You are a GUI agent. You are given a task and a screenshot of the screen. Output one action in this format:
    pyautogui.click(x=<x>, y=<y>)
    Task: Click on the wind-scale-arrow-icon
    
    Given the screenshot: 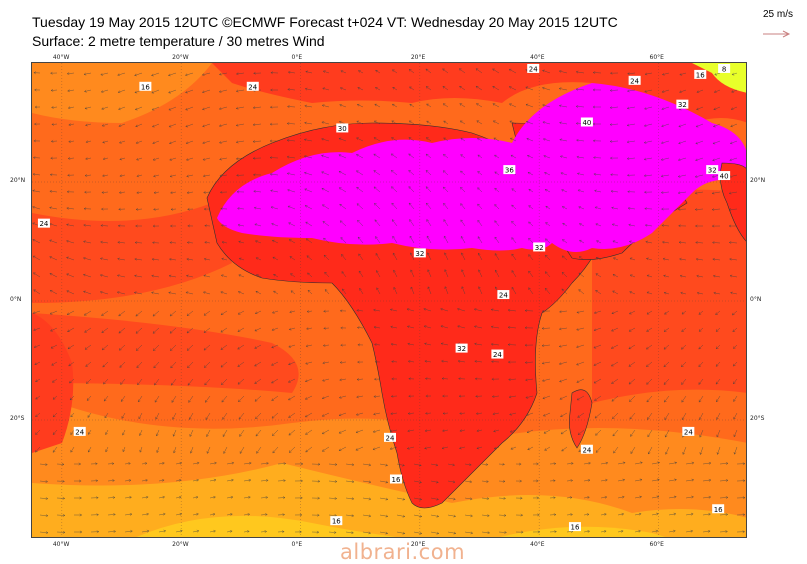 What is the action you would take?
    pyautogui.click(x=777, y=34)
    